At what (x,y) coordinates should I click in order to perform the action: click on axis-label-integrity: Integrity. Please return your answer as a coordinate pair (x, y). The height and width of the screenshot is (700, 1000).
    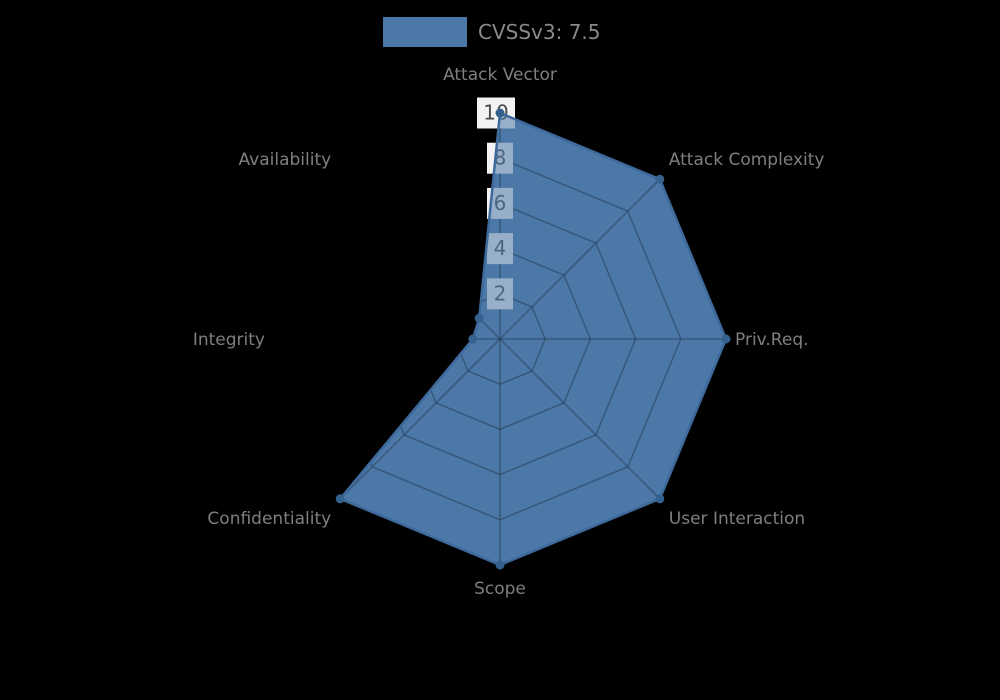
    Looking at the image, I should click on (229, 340).